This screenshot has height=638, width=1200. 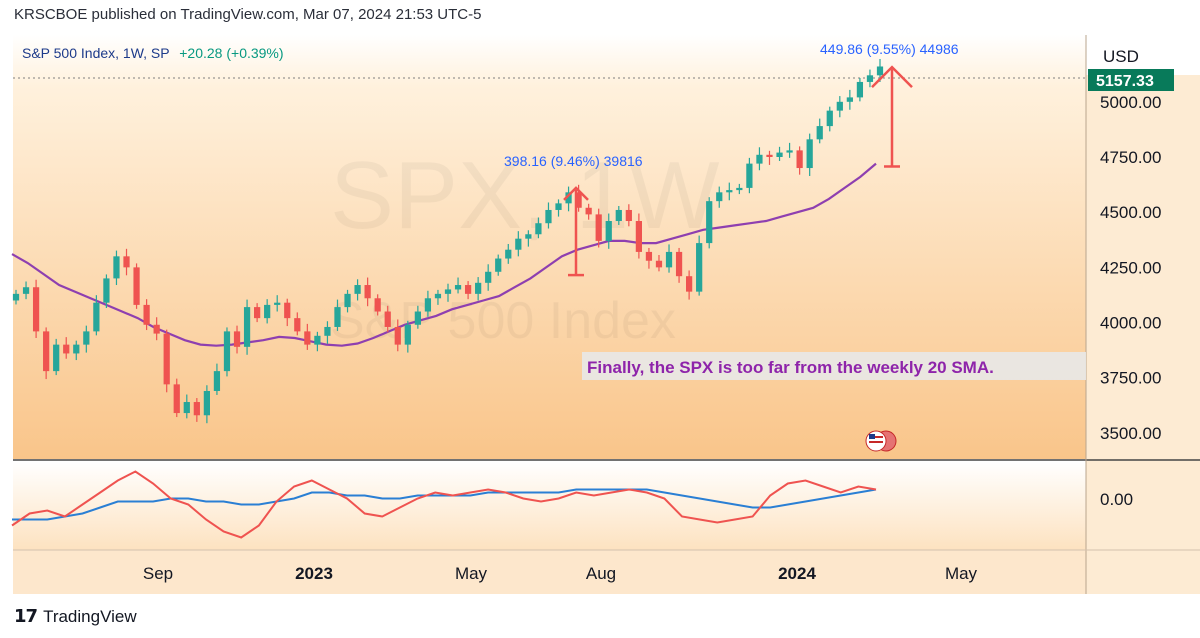 I want to click on oscillator-pane-bg, so click(x=549, y=506).